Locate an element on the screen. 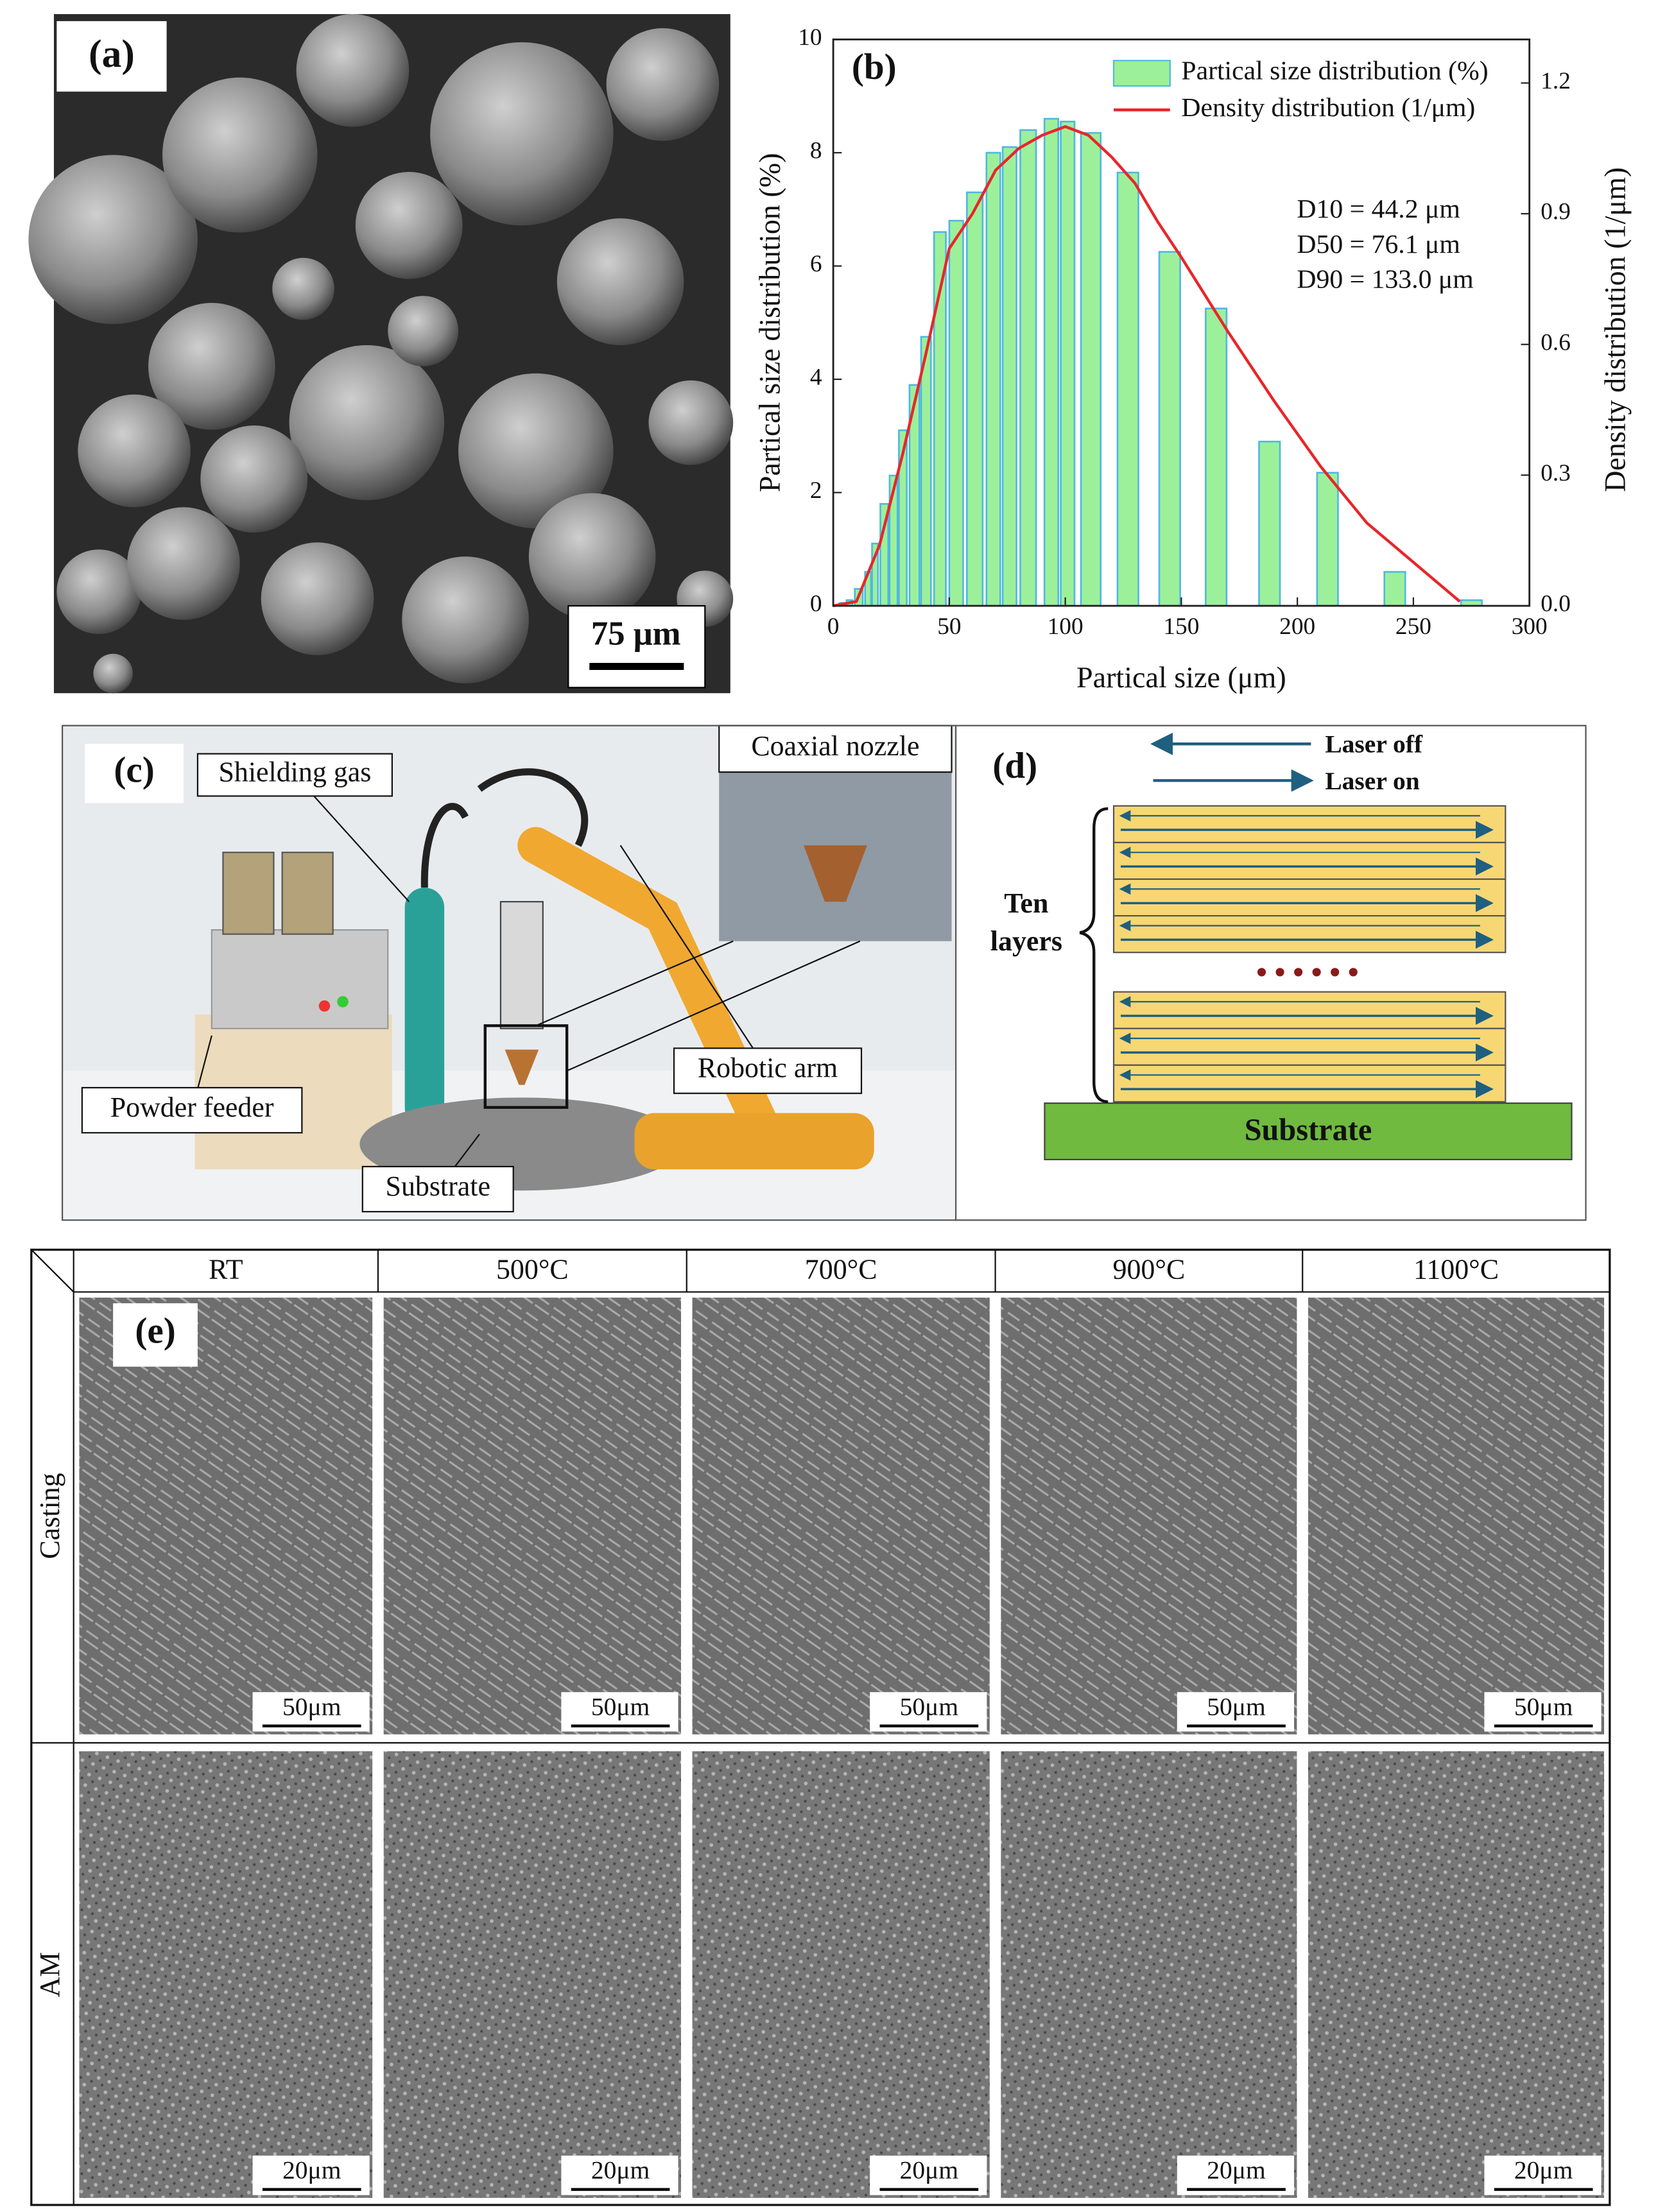 The height and width of the screenshot is (2212, 1658). callout-label: Robotic arm is located at coordinates (768, 1068).